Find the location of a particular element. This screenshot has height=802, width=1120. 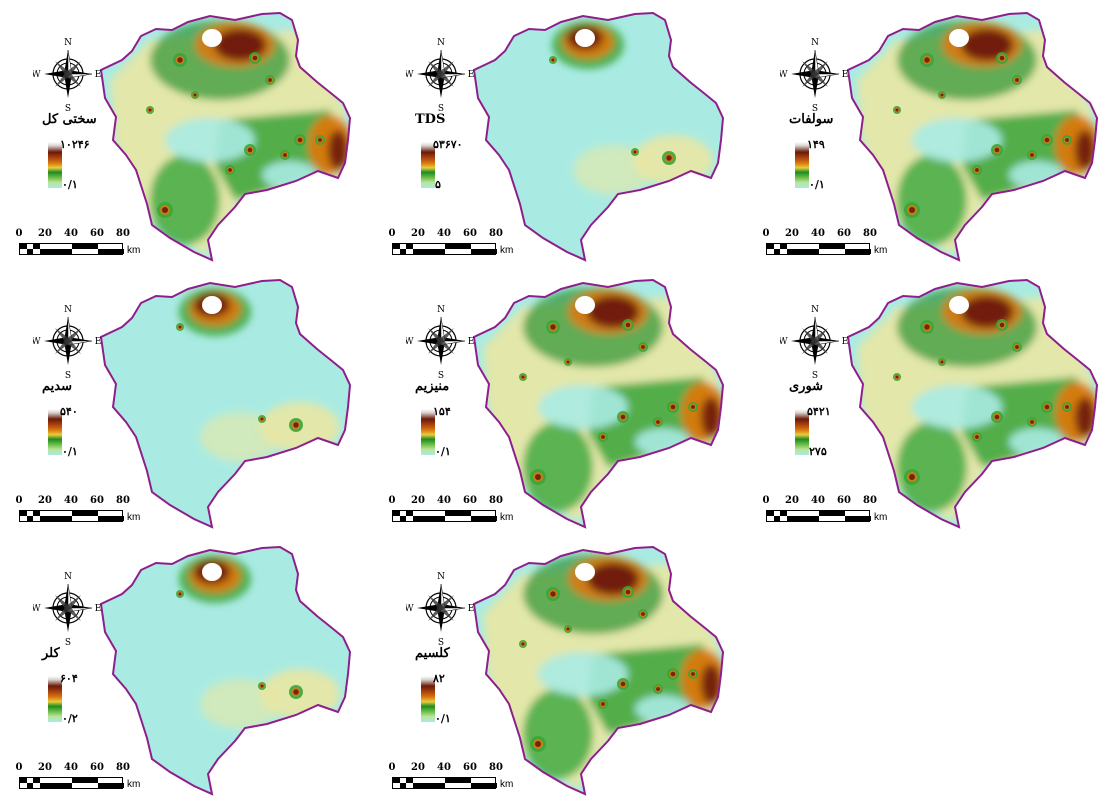

map-panel-magnesium: N S E W منیزیم ۱۵۴ ۰/۱ 0 20 40 60 80 km is located at coordinates (559, 400).